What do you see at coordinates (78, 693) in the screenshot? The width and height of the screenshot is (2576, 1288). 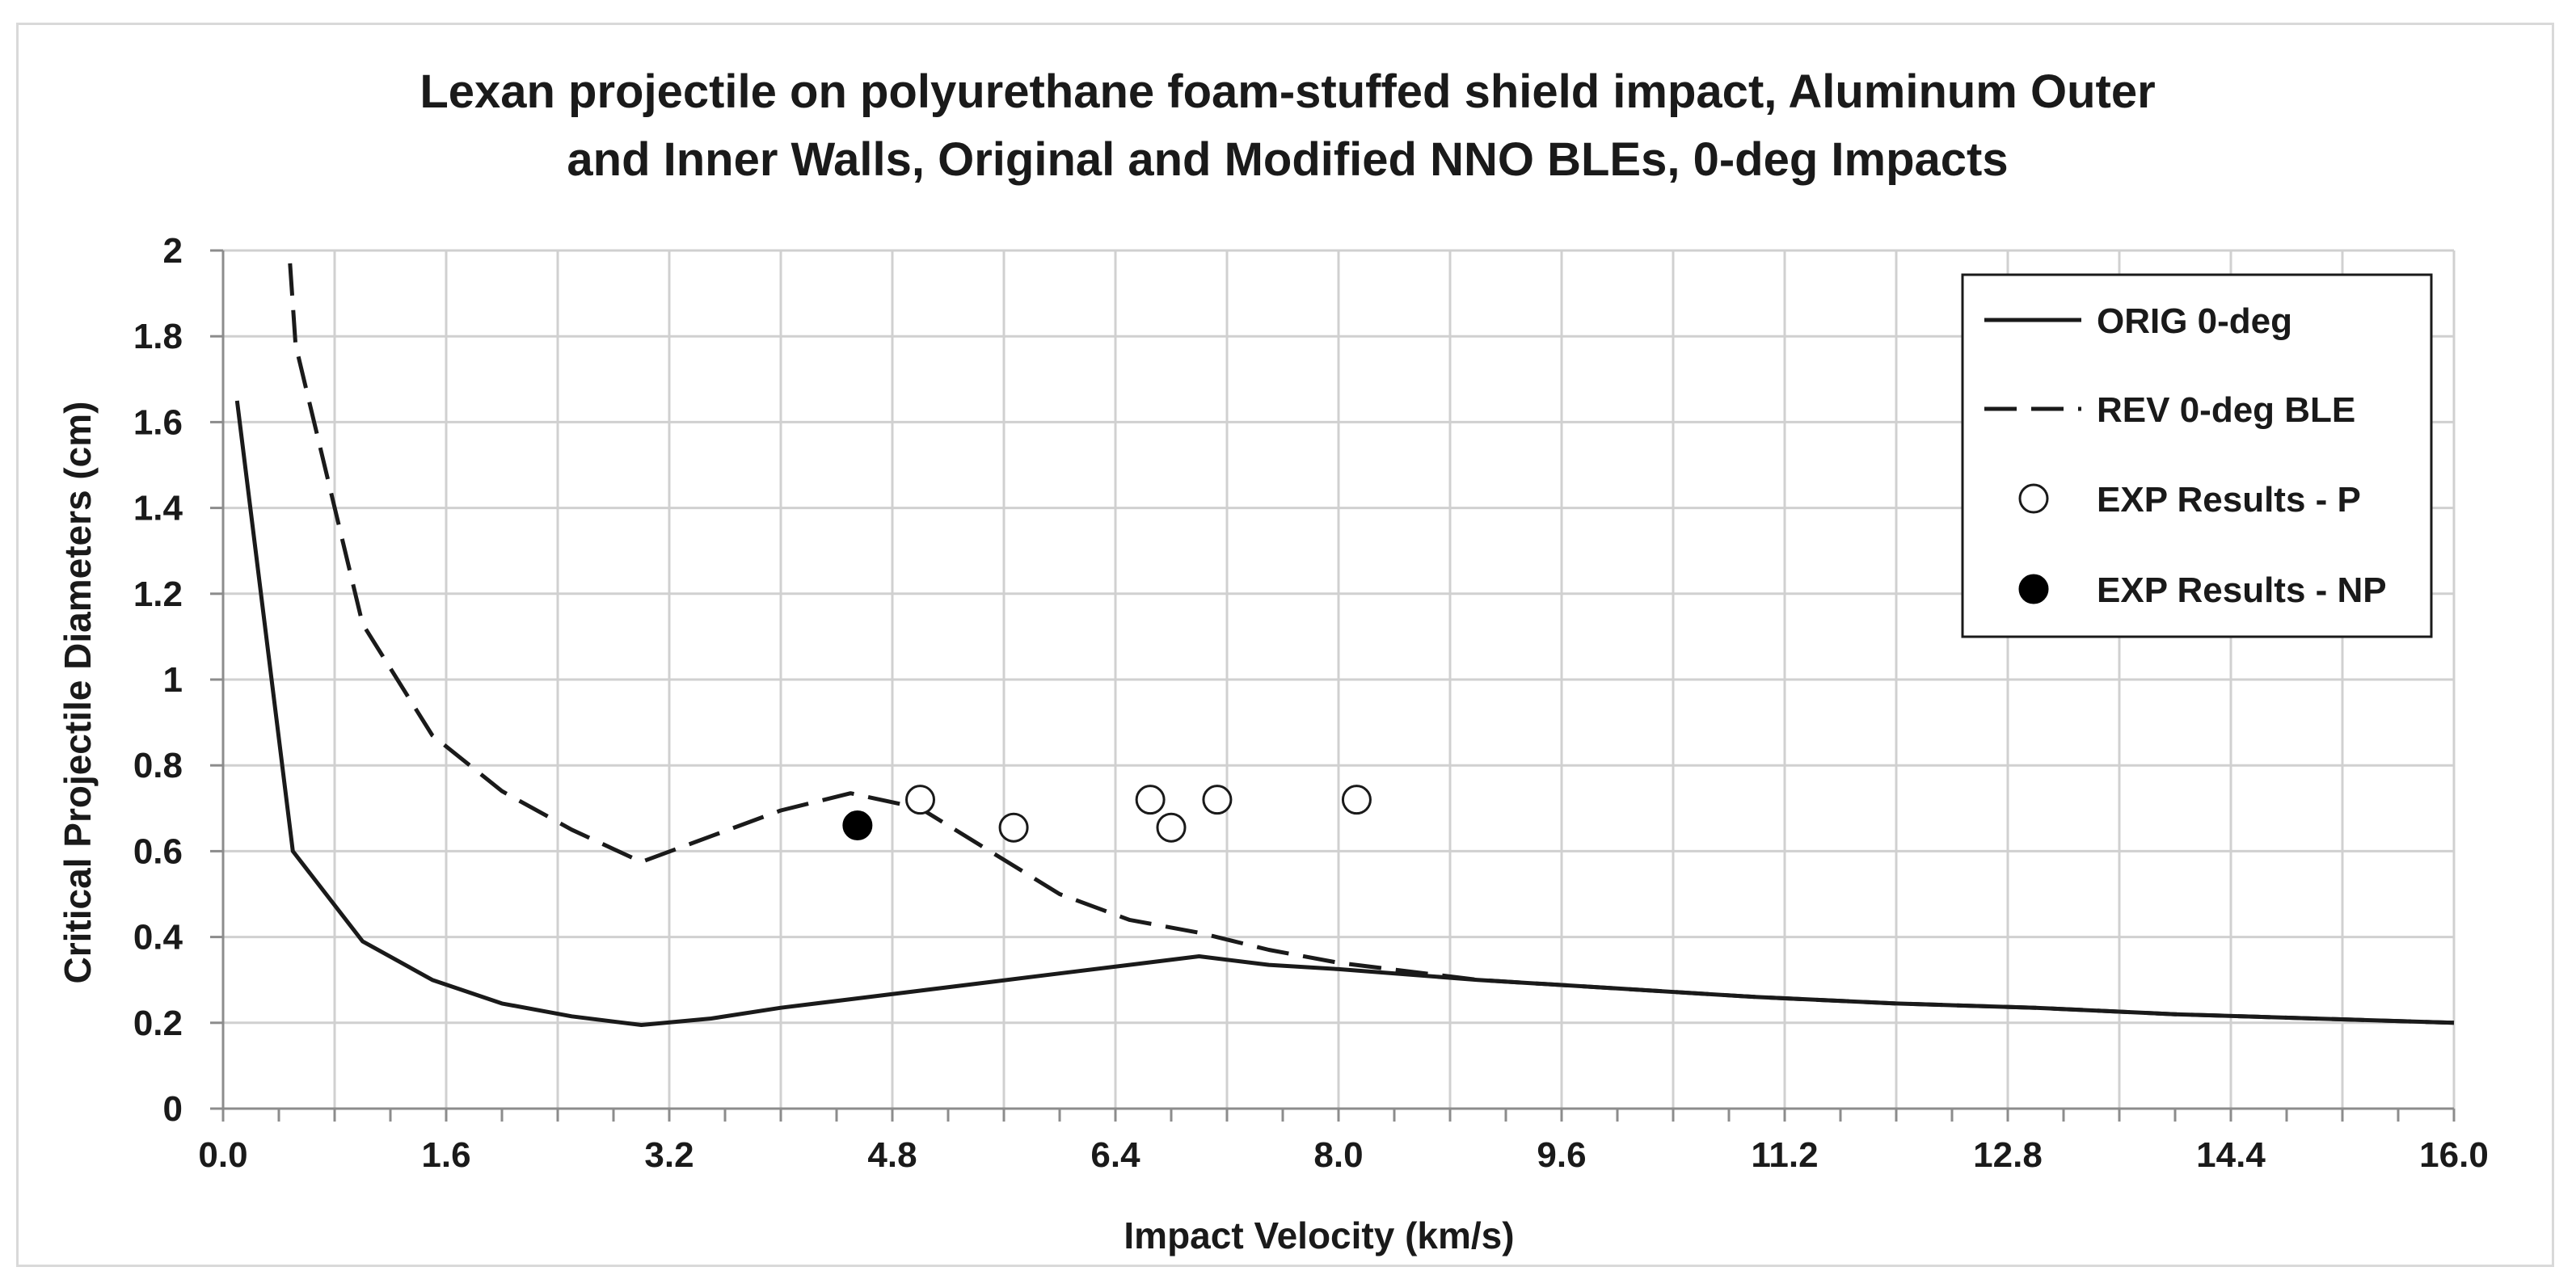 I see `y-axis-label: Critical Projectile Diameters (cm)` at bounding box center [78, 693].